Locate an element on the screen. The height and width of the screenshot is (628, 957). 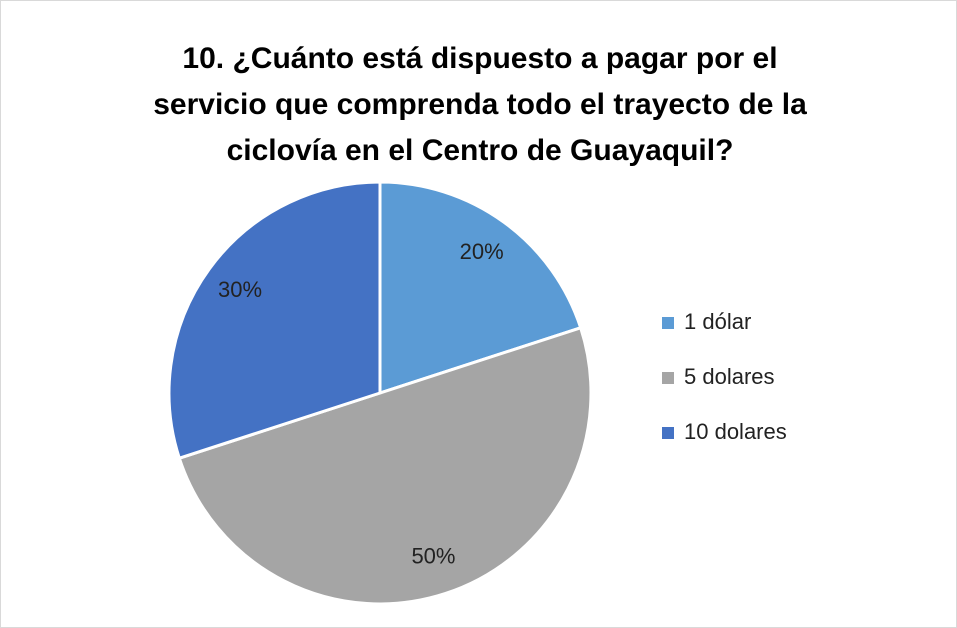
legend-label: 1 dólar is located at coordinates (717, 321).